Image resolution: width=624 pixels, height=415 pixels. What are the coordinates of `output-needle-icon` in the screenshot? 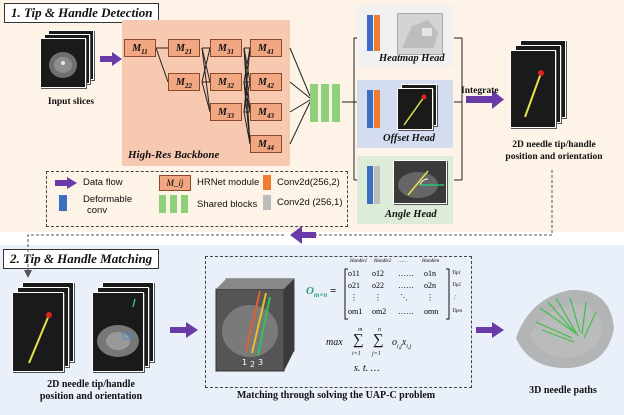 It's located at (534, 94).